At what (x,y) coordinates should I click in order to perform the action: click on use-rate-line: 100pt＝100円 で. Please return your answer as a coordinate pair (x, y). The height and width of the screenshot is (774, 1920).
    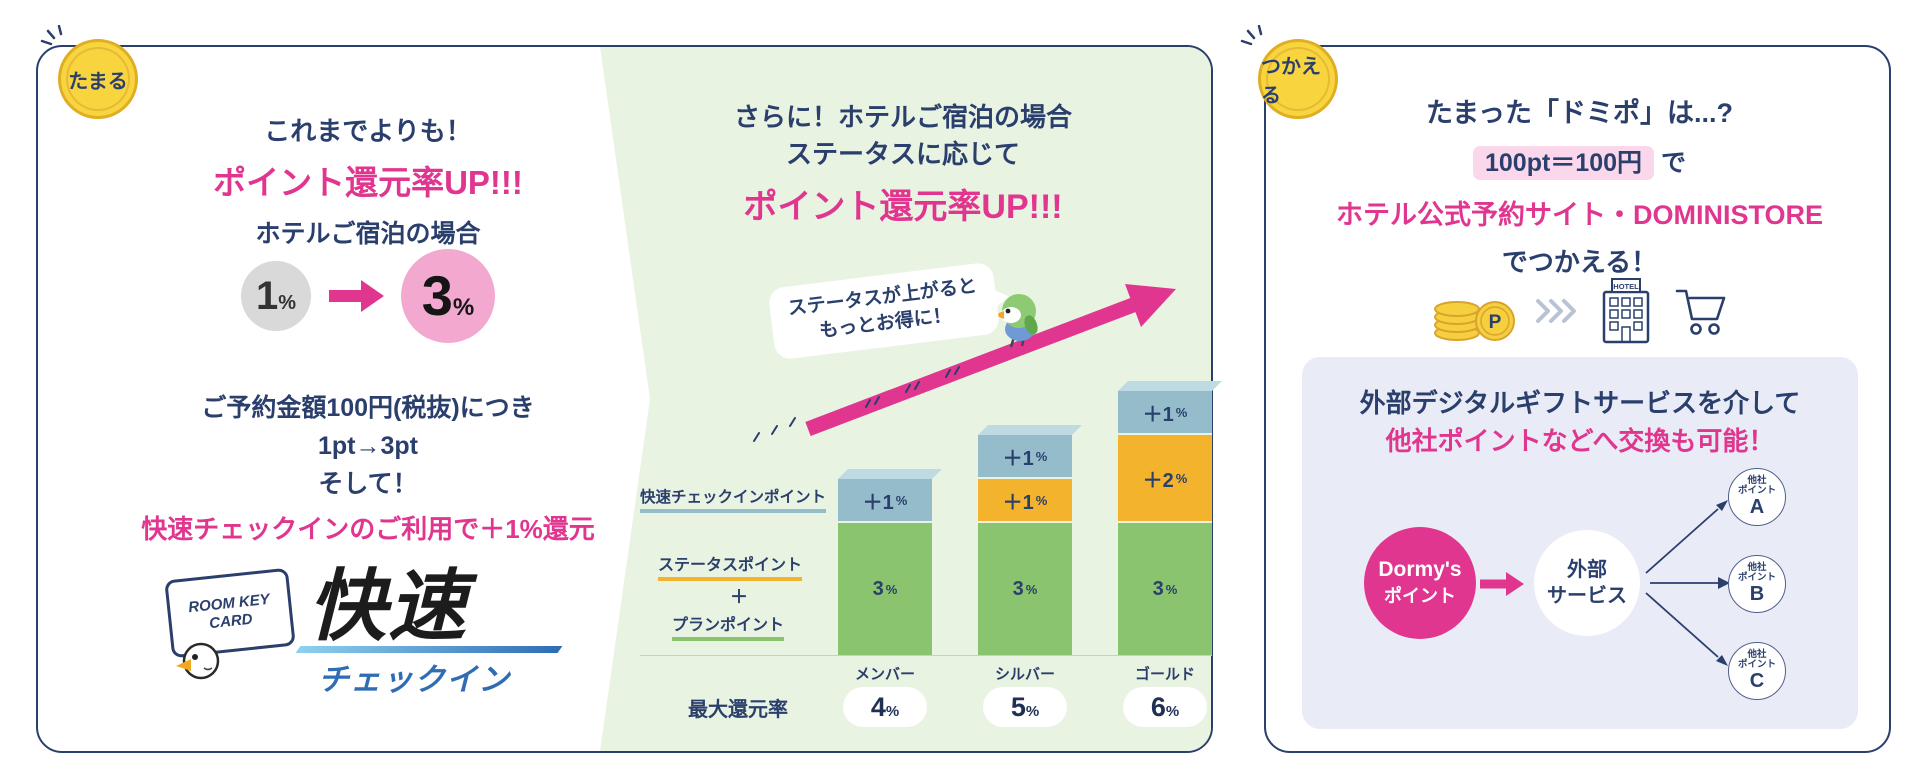
    Looking at the image, I should click on (1579, 161).